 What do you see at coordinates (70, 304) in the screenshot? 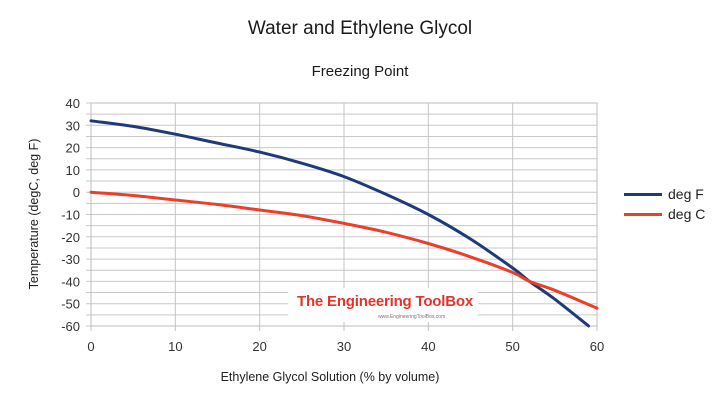
I see `y-tick-label: -50` at bounding box center [70, 304].